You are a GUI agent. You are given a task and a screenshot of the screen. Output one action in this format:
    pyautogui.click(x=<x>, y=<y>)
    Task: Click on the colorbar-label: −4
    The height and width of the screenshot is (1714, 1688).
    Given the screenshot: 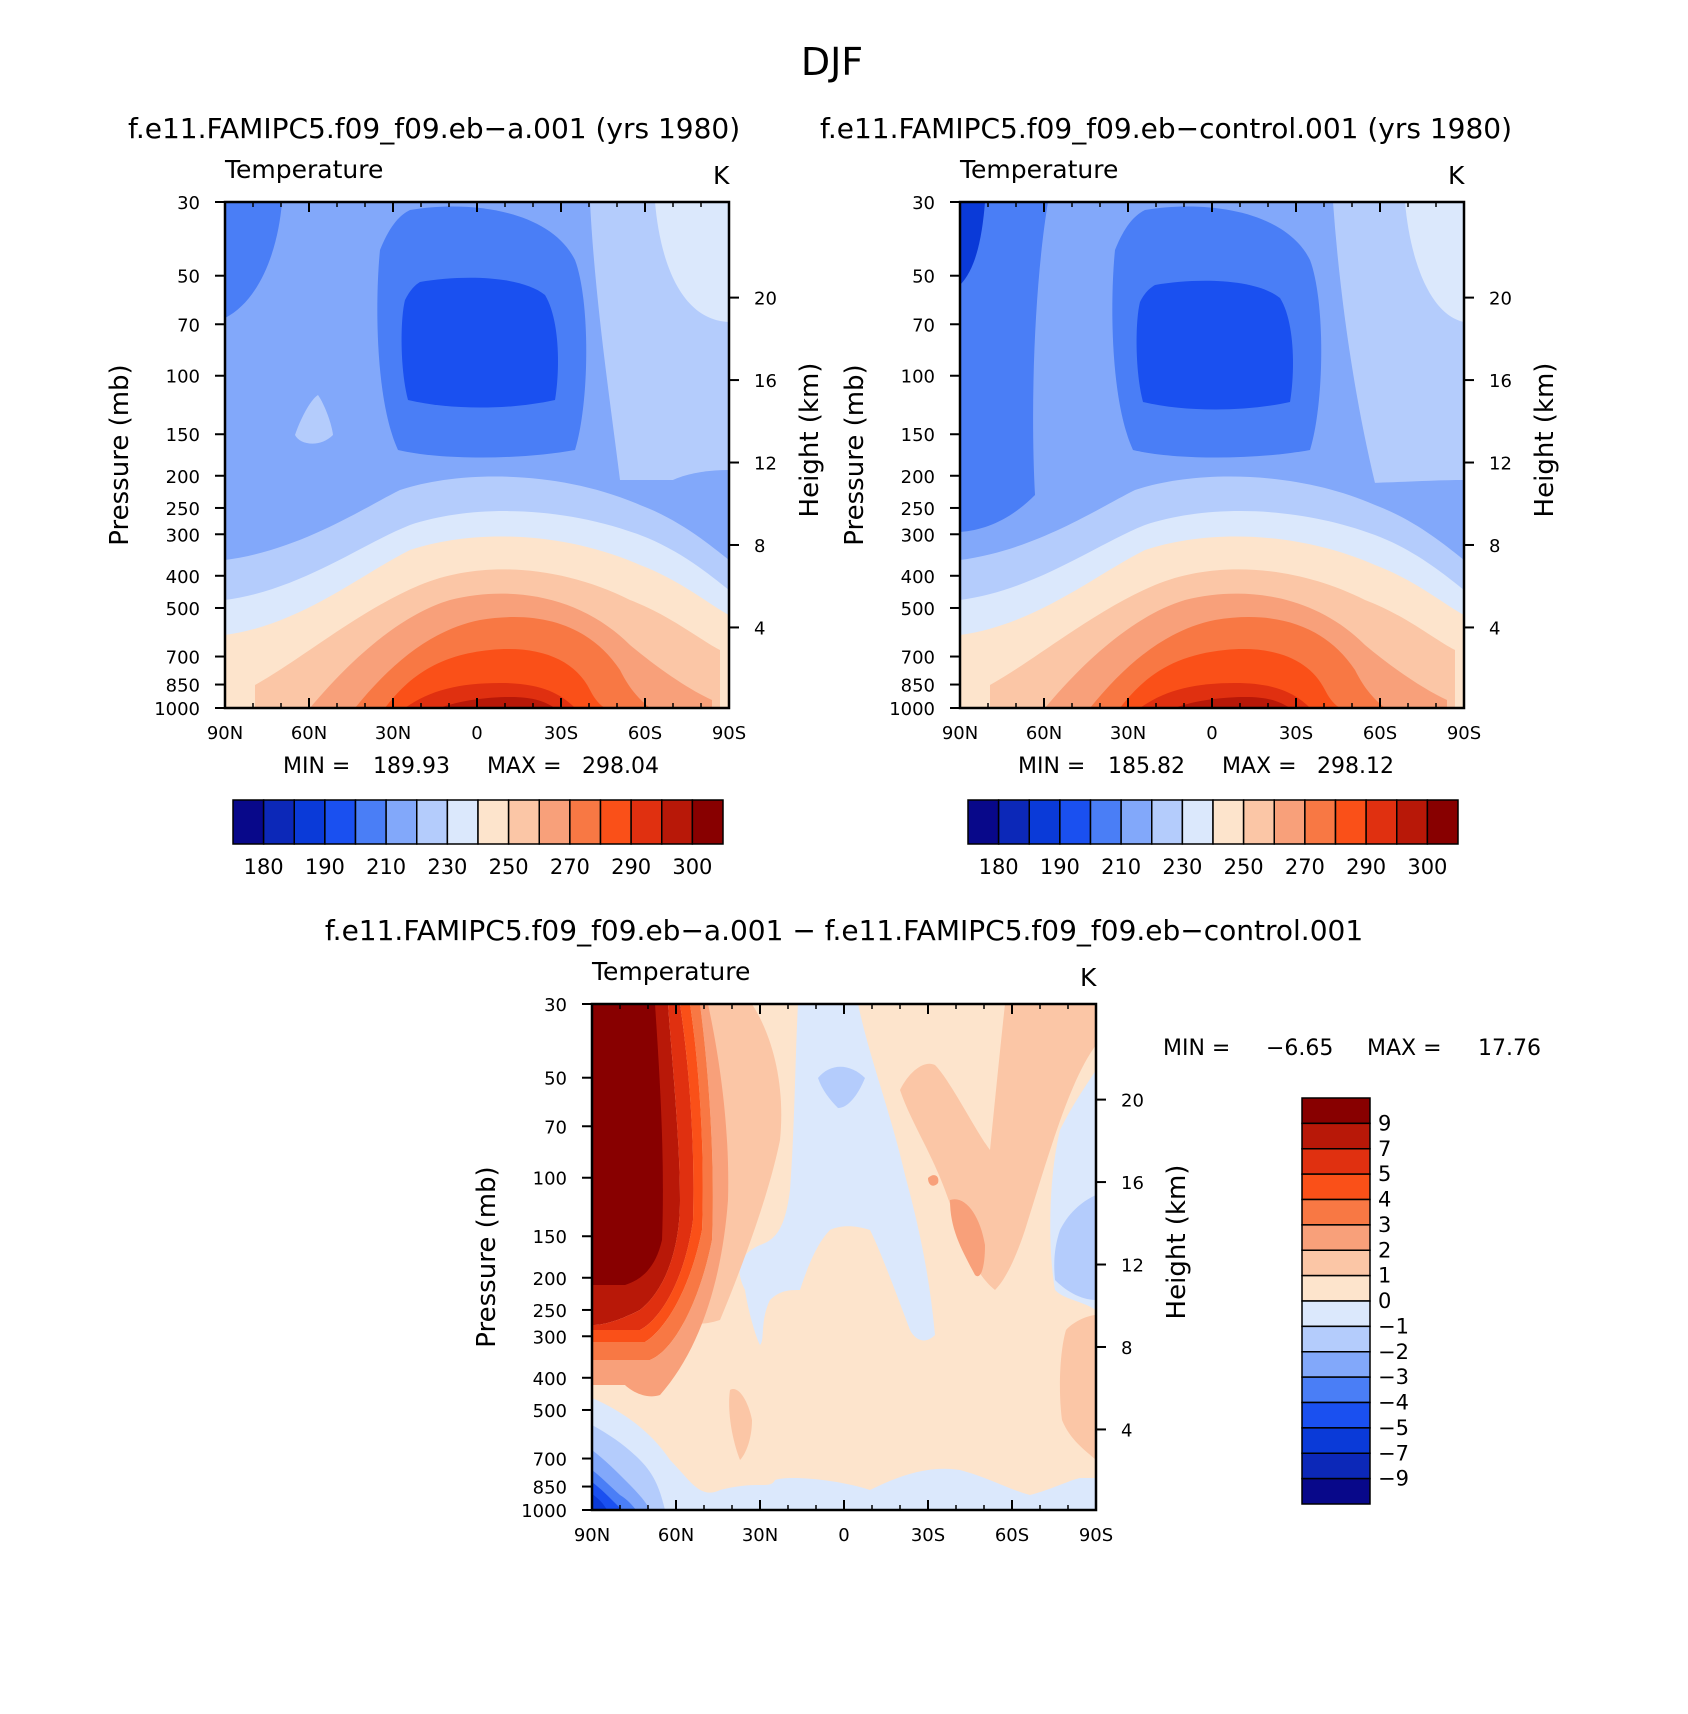 What is the action you would take?
    pyautogui.click(x=1393, y=1403)
    